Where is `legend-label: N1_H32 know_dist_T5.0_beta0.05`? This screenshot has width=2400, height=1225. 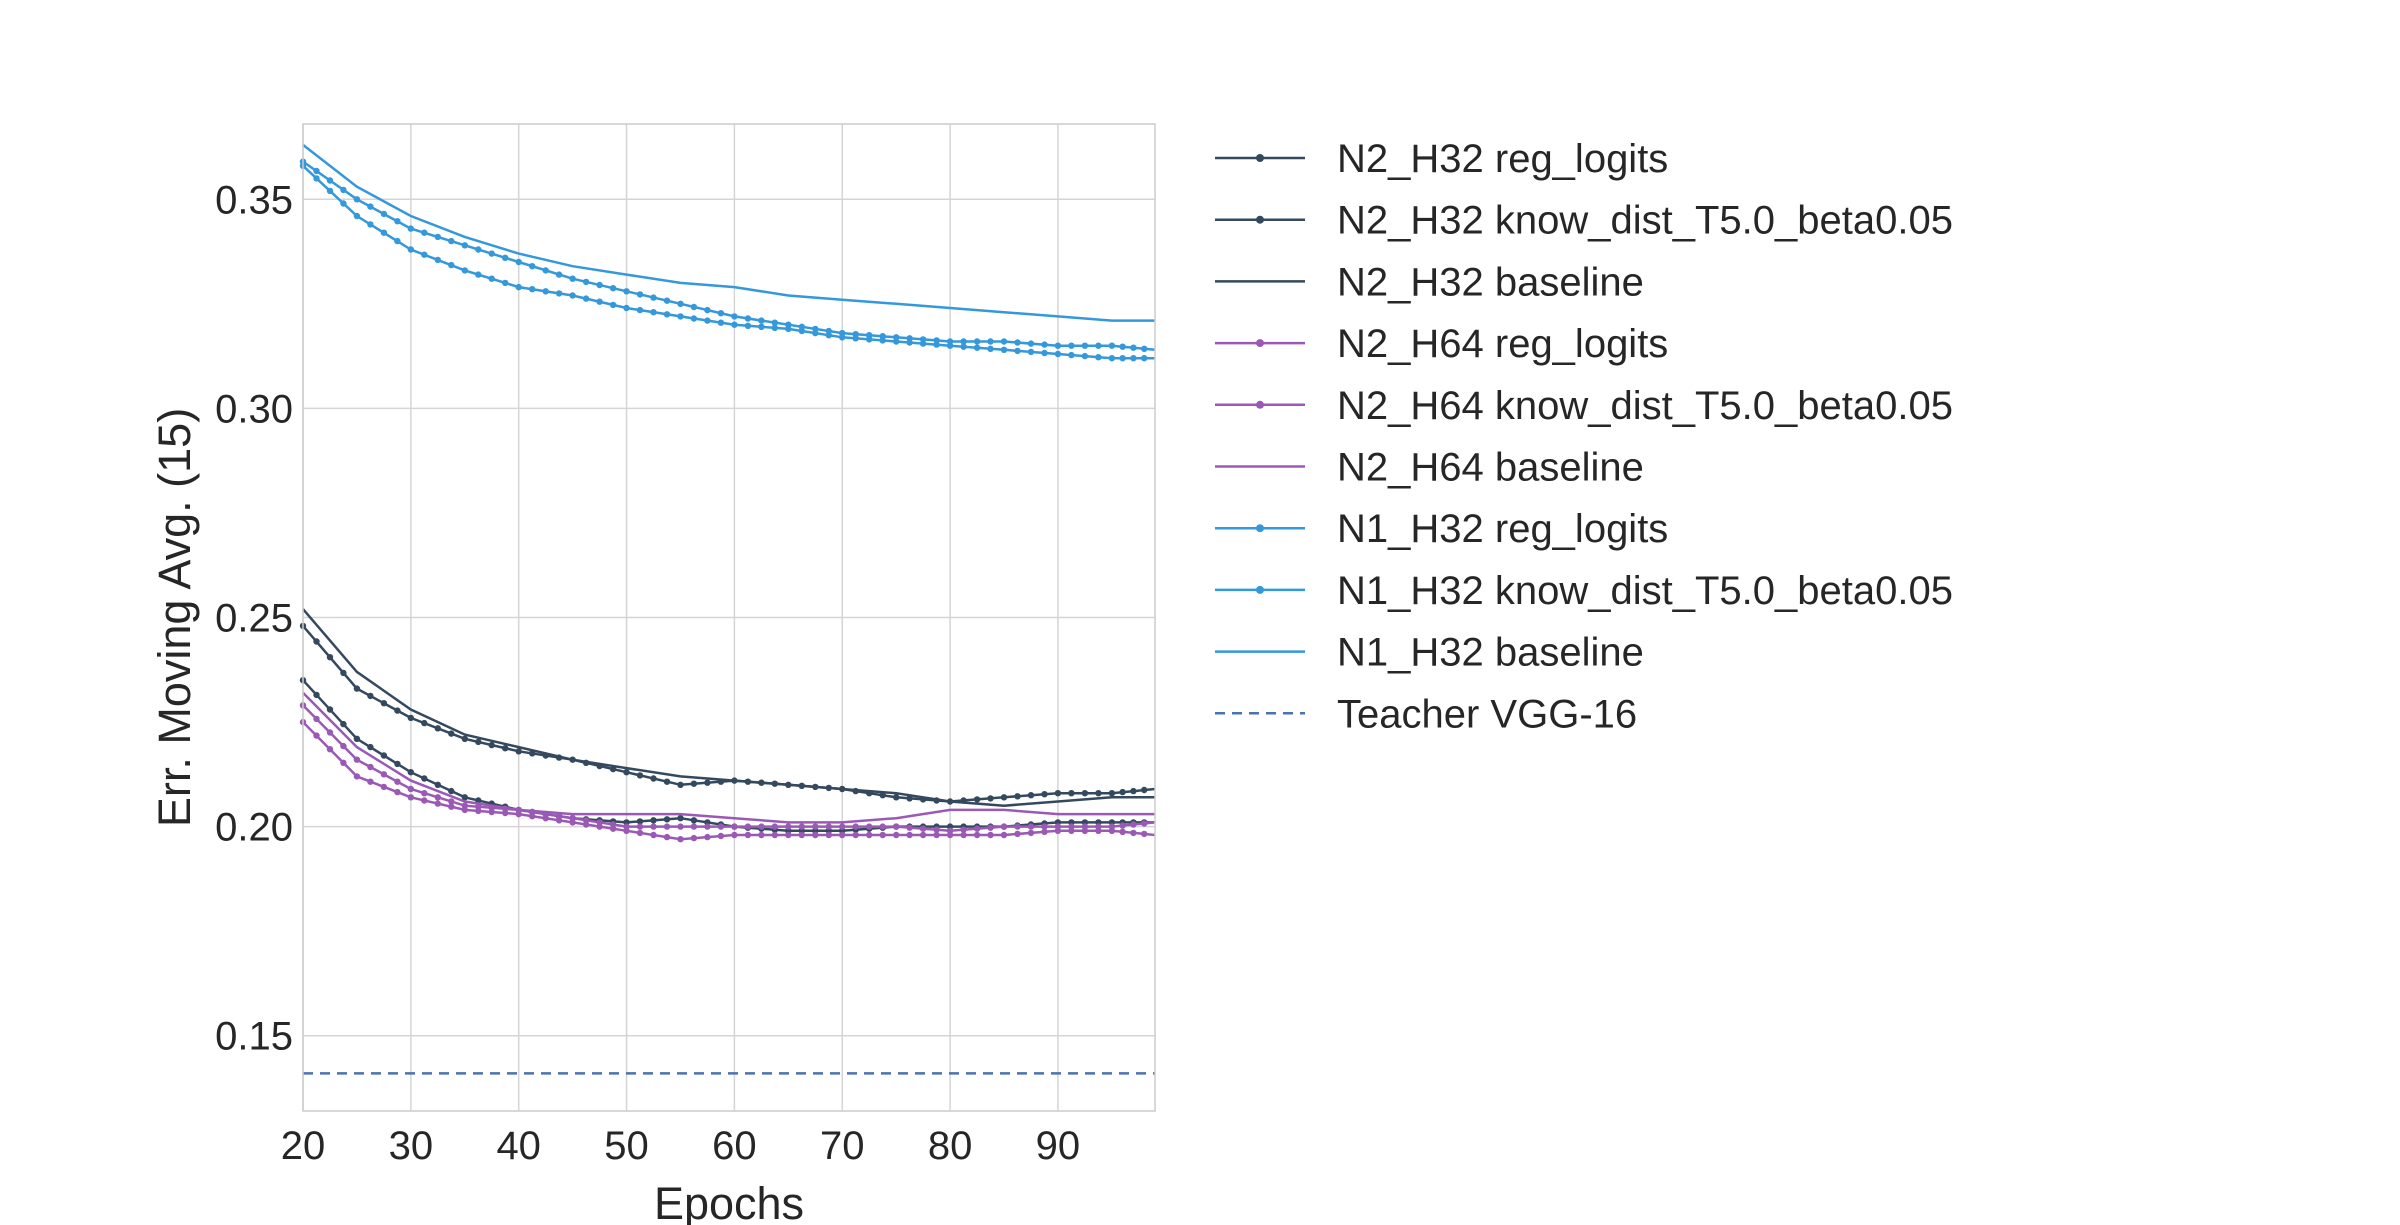
legend-label: N1_H32 know_dist_T5.0_beta0.05 is located at coordinates (1645, 591).